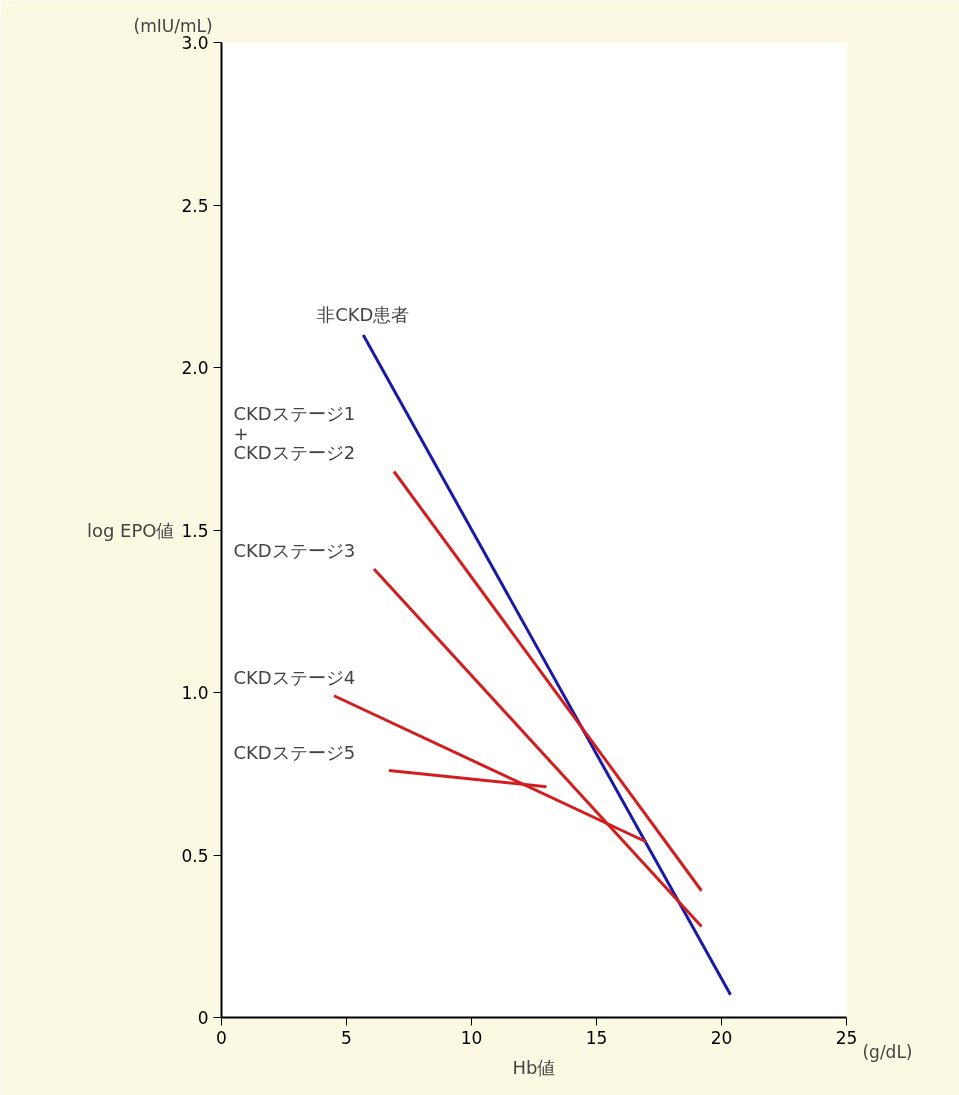 The width and height of the screenshot is (959, 1095). What do you see at coordinates (887, 1051) in the screenshot?
I see `text: (g/dL)` at bounding box center [887, 1051].